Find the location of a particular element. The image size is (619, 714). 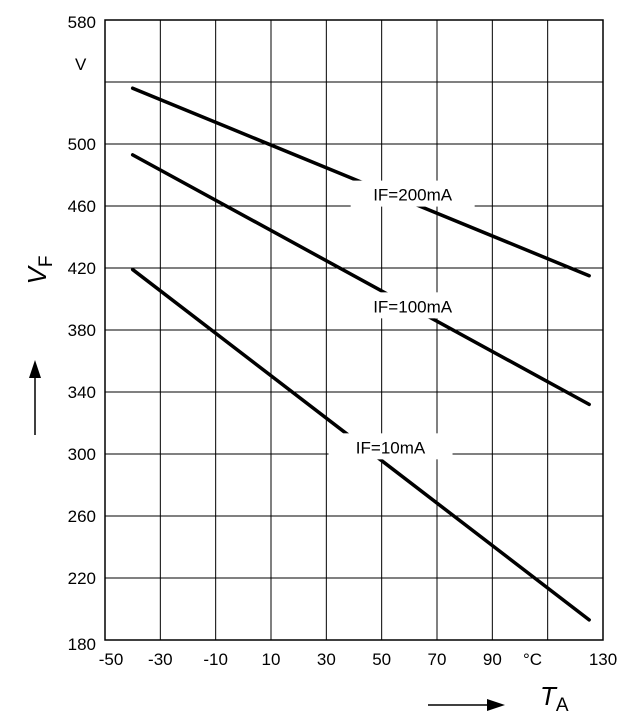

y-axis-arrow-head is located at coordinates (35, 369).